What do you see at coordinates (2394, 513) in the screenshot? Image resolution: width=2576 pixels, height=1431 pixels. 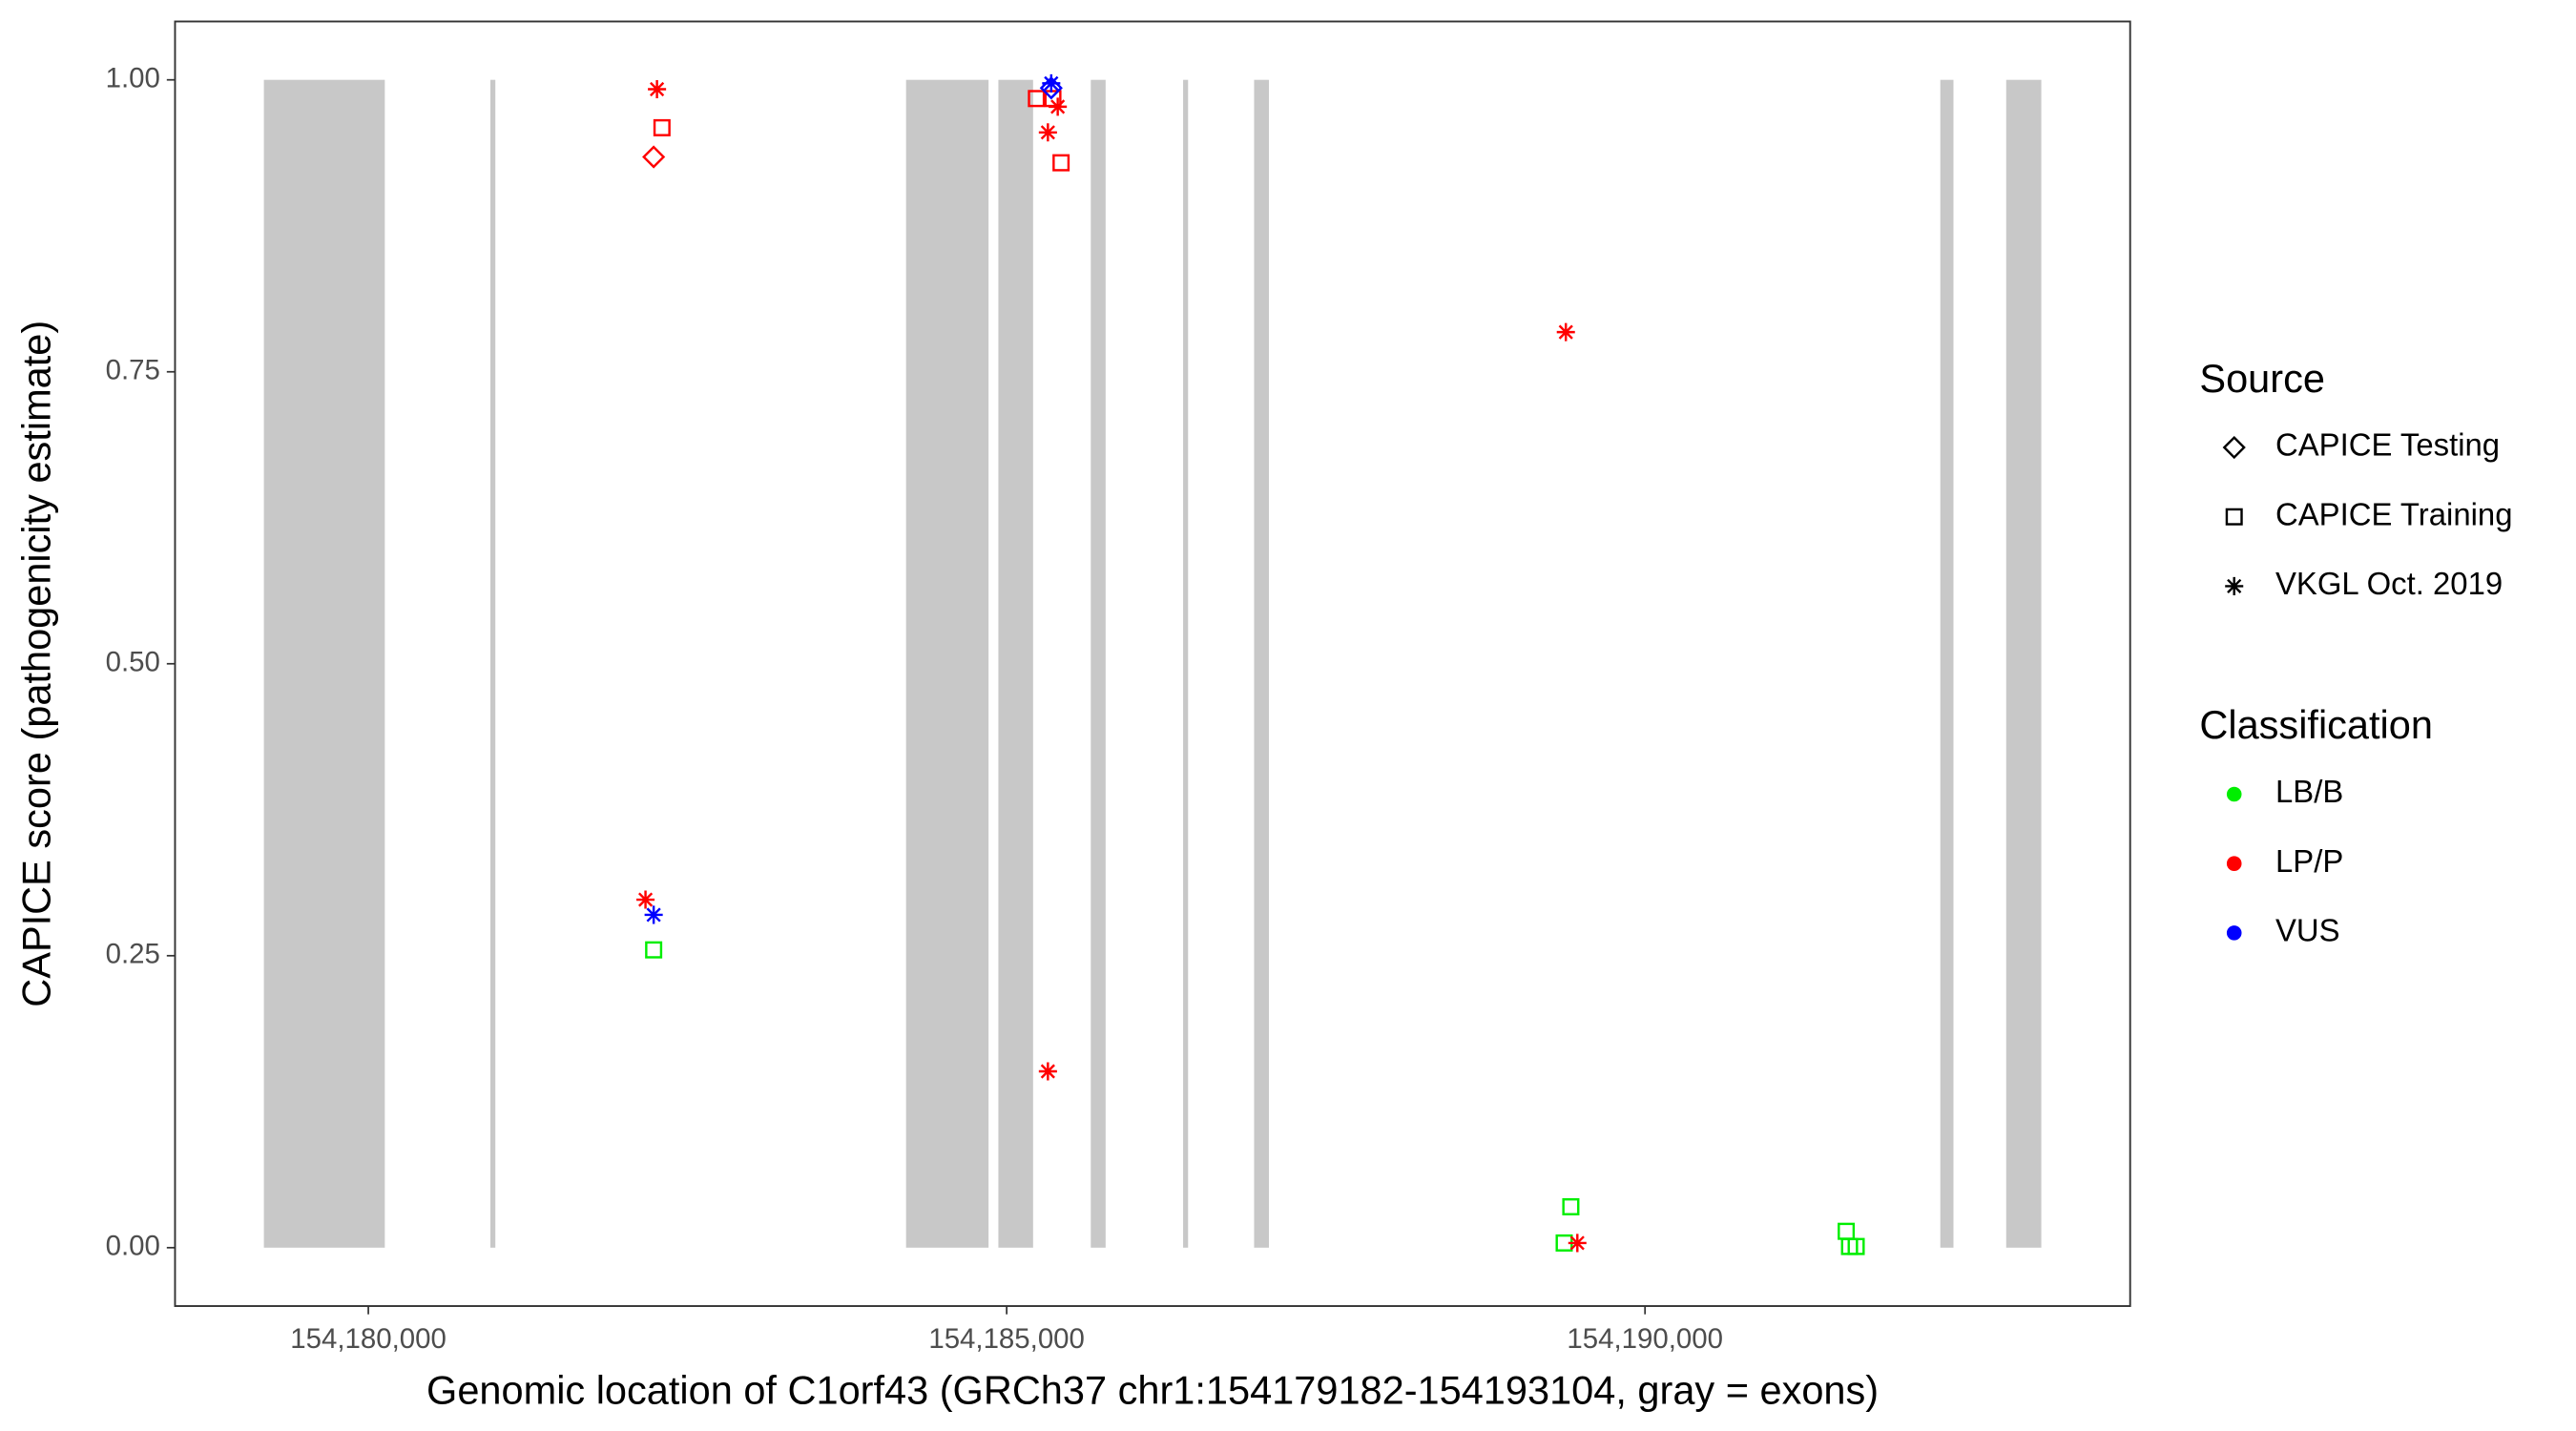 I see `legend-label: CAPICE Training` at bounding box center [2394, 513].